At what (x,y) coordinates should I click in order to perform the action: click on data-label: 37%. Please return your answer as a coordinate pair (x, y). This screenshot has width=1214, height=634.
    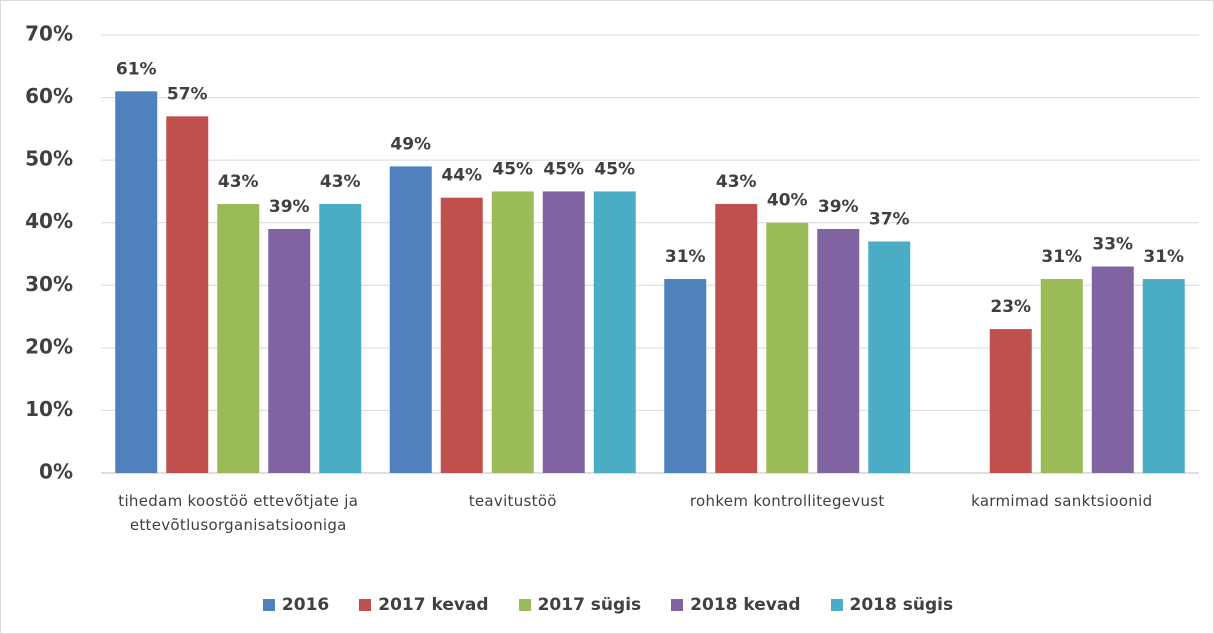
    Looking at the image, I should click on (889, 219).